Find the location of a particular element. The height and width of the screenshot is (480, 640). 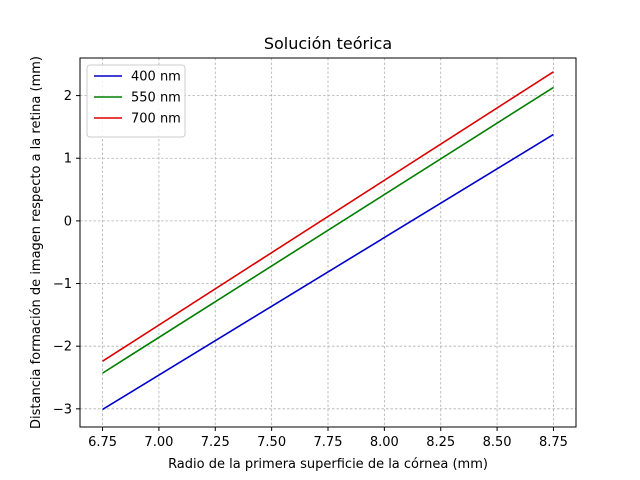

x-tick-label: 7.25 is located at coordinates (215, 442).